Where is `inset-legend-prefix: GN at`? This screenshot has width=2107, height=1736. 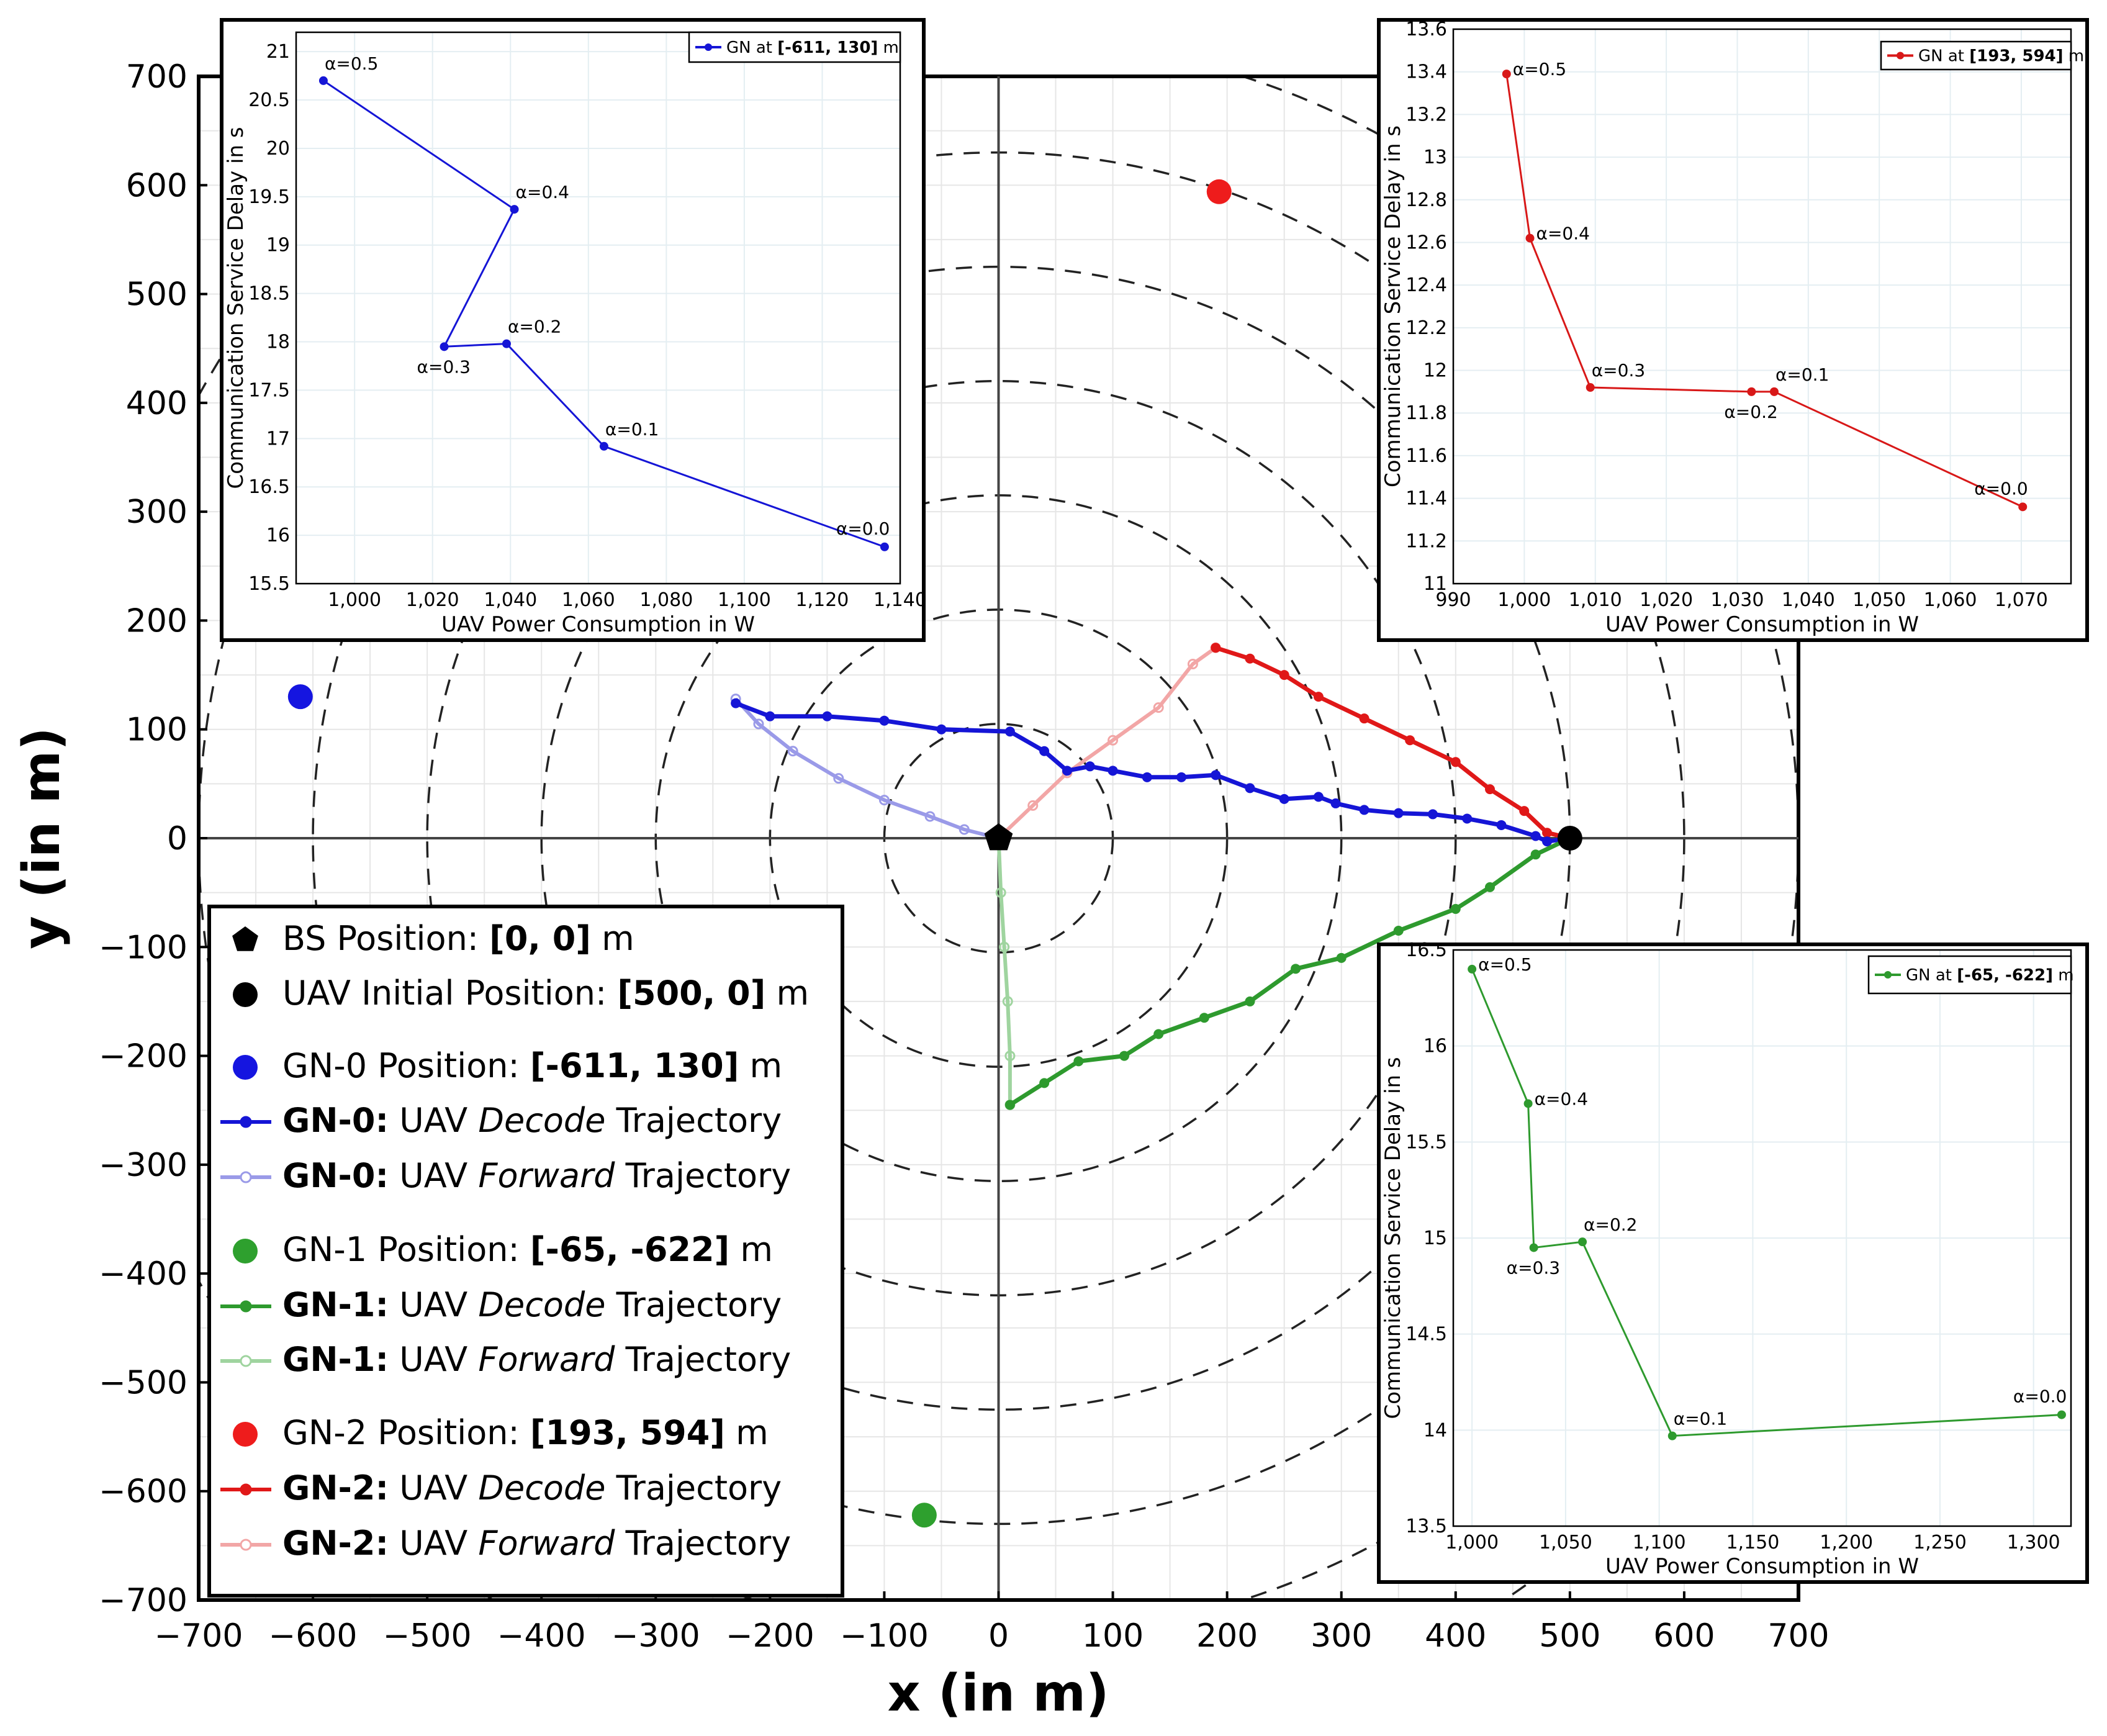
inset-legend-prefix: GN at is located at coordinates (751, 47).